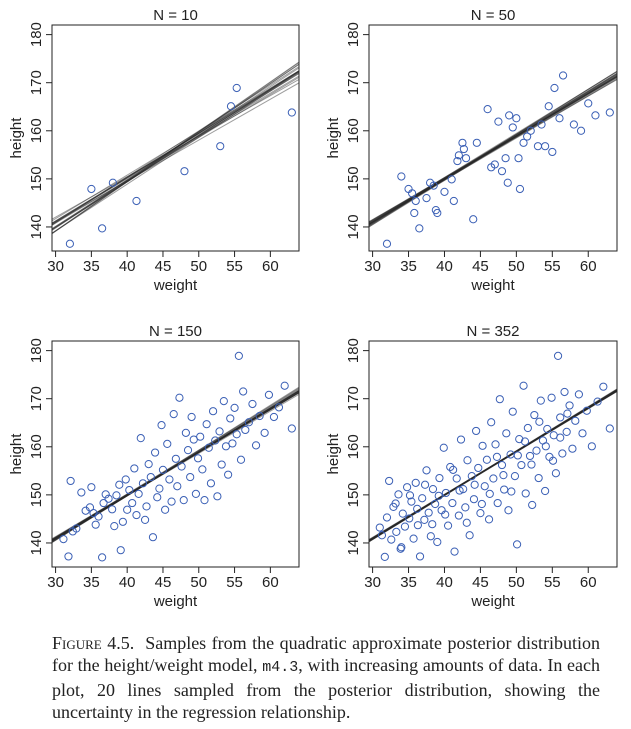 This screenshot has height=729, width=631. I want to click on plot-frame, so click(493, 454).